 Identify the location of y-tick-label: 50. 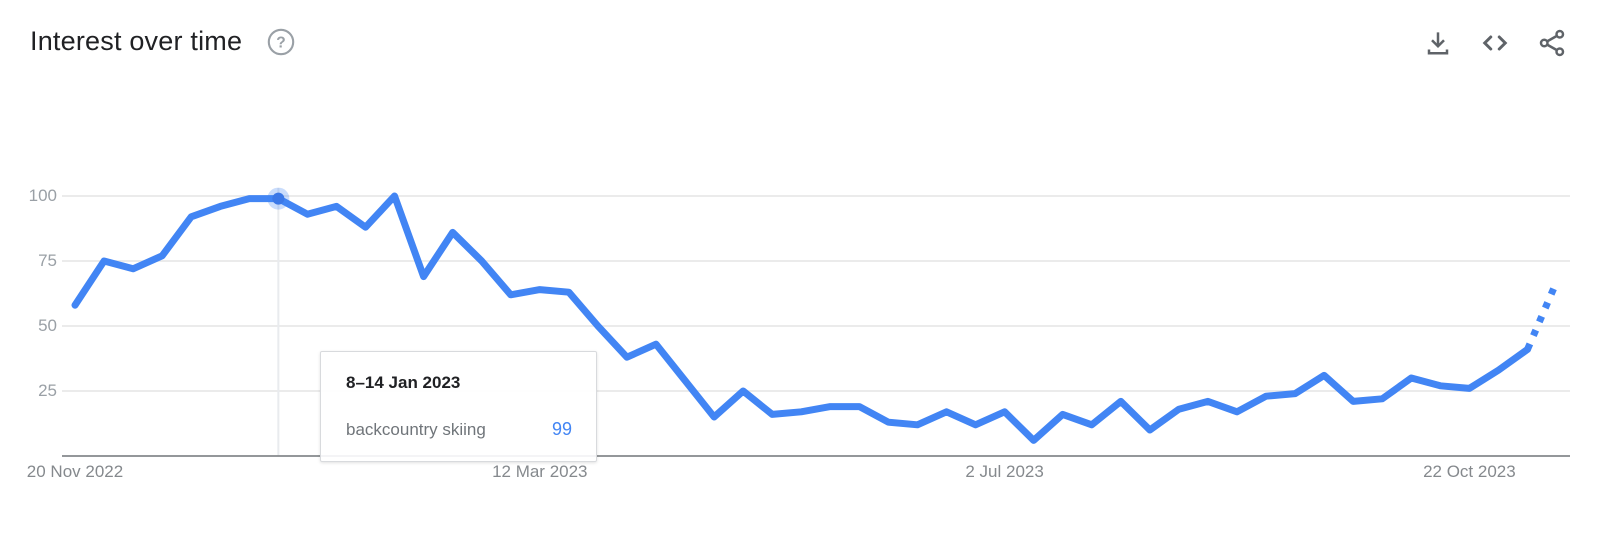
(47, 325).